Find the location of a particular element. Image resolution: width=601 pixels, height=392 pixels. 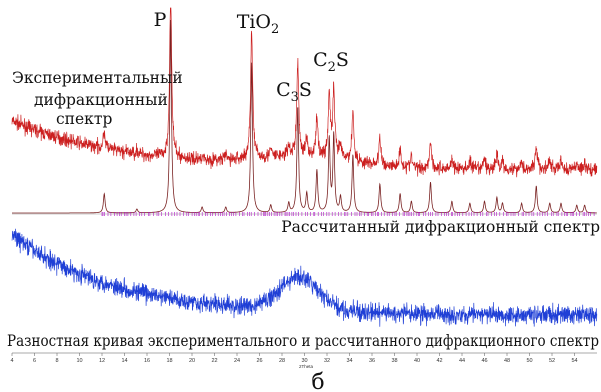

x-tick-label: 38 is located at coordinates (394, 361).